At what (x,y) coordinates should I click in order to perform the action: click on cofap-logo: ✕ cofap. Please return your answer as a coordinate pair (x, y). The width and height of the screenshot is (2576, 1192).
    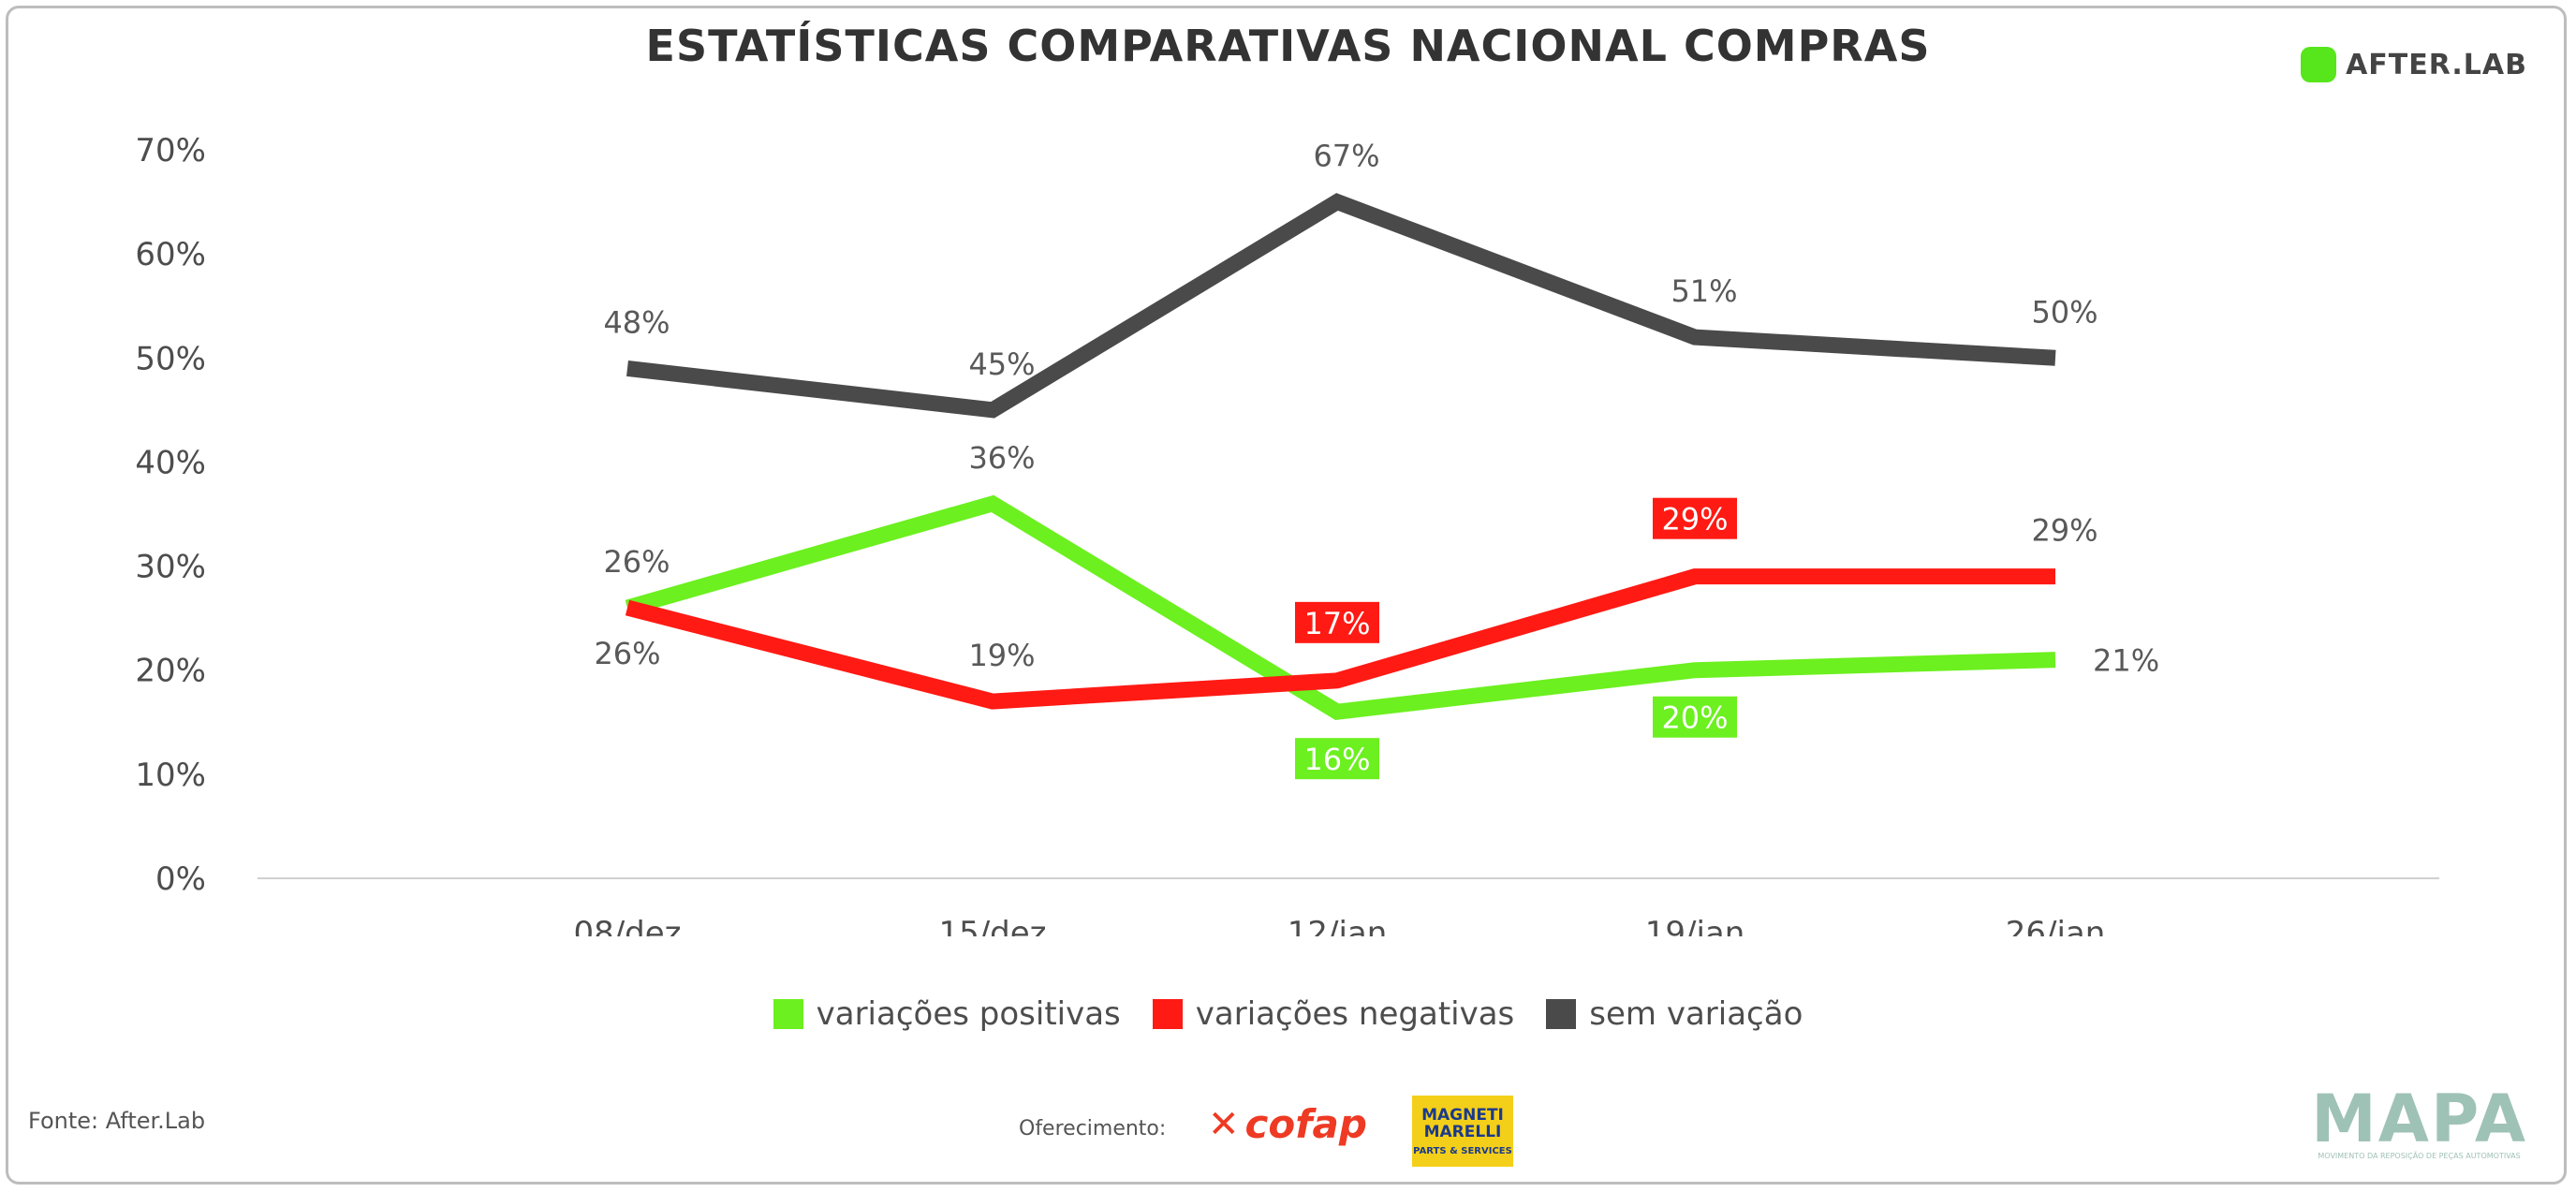
    Looking at the image, I should click on (1287, 1124).